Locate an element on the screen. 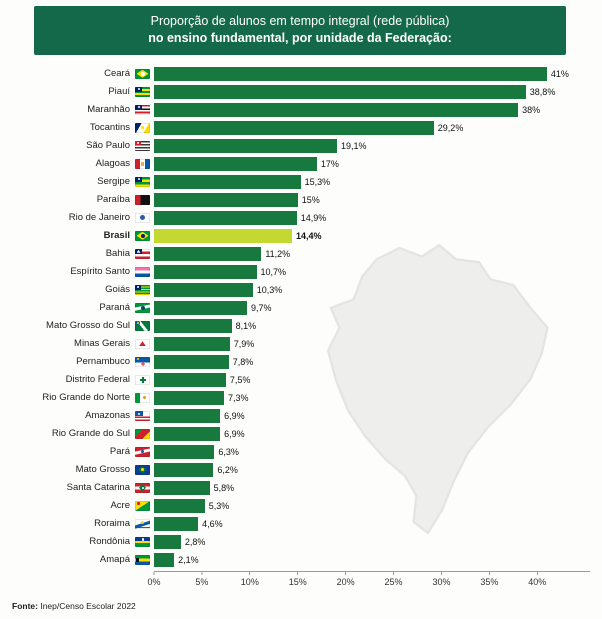 Image resolution: width=602 pixels, height=619 pixels. value-label: 15,3% is located at coordinates (317, 181).